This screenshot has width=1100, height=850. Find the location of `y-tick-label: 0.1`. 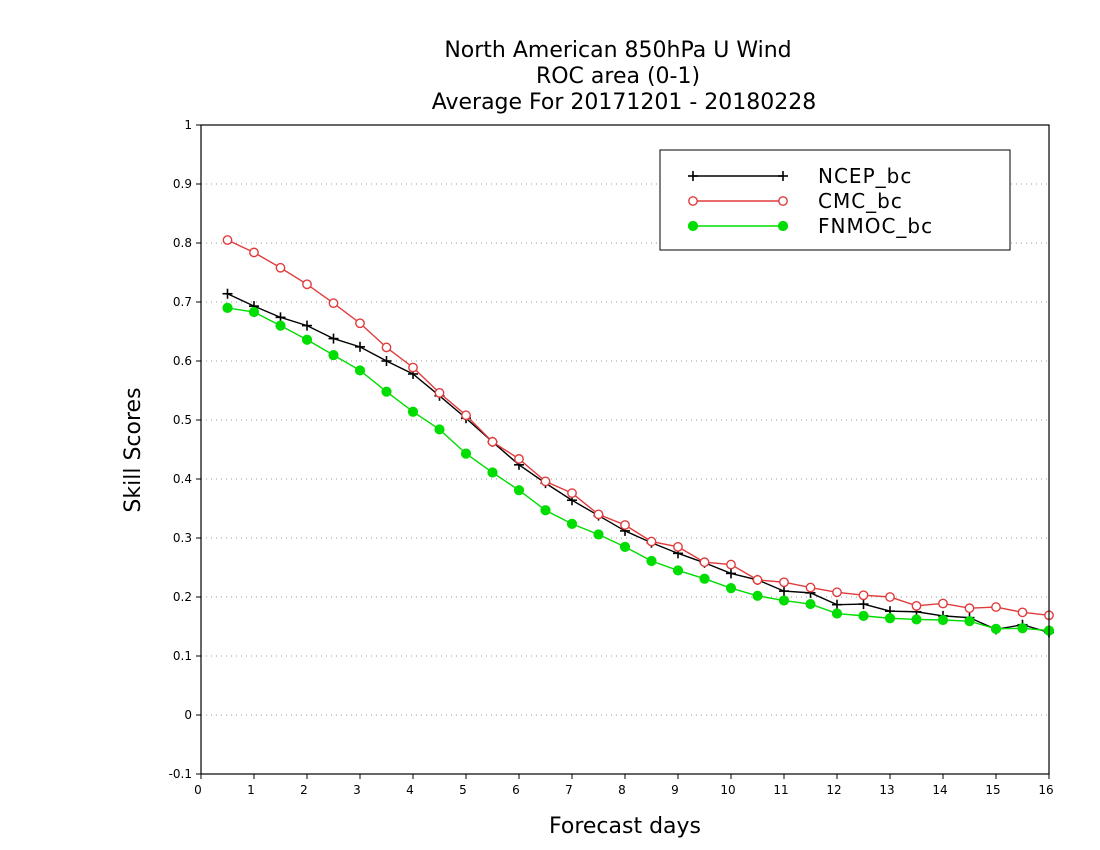

y-tick-label: 0.1 is located at coordinates (182, 656).